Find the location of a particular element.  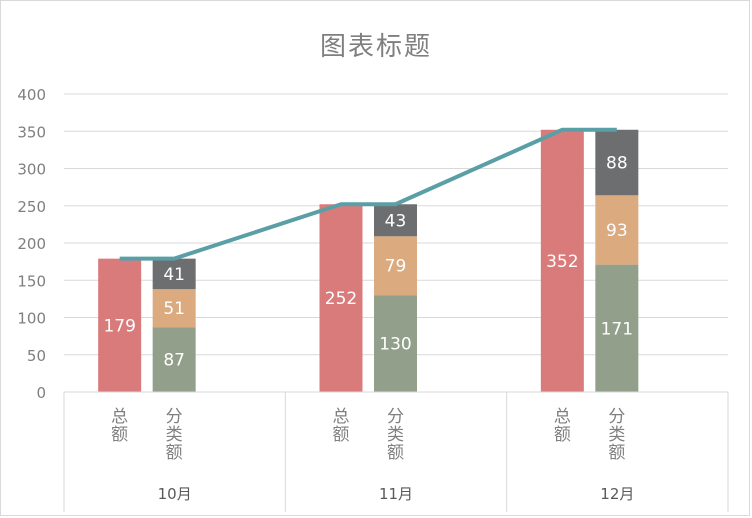

y-tick-label: 0 is located at coordinates (41, 393).